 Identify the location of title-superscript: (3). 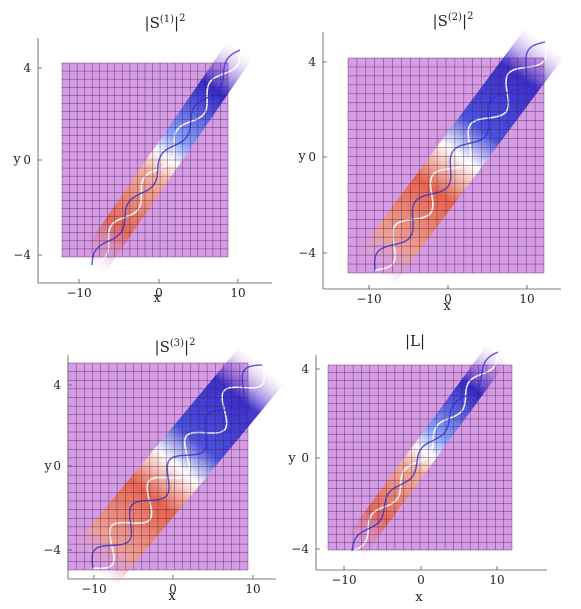
(177, 343).